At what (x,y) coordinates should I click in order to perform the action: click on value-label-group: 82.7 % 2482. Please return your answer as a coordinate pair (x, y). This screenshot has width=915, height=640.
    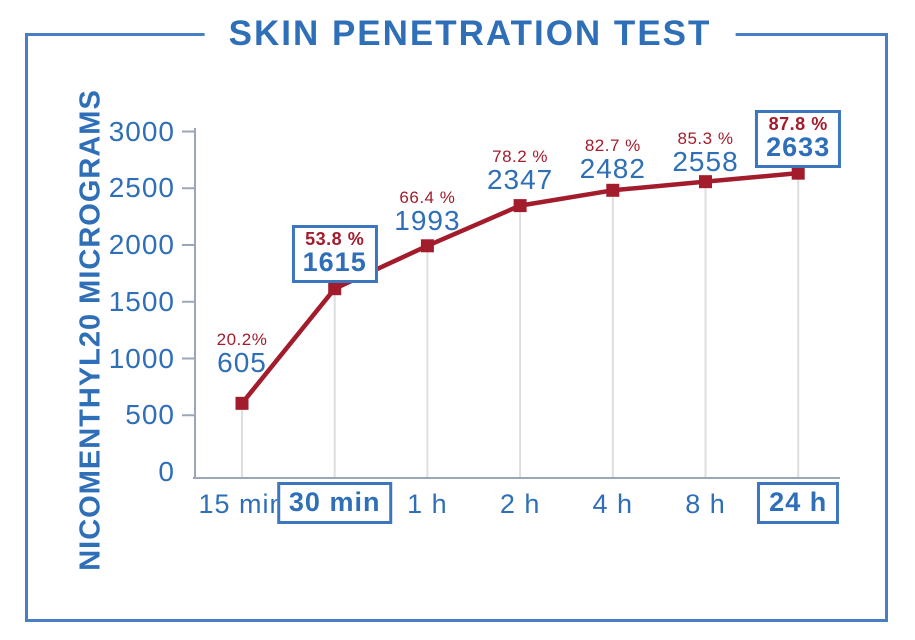
    Looking at the image, I should click on (613, 159).